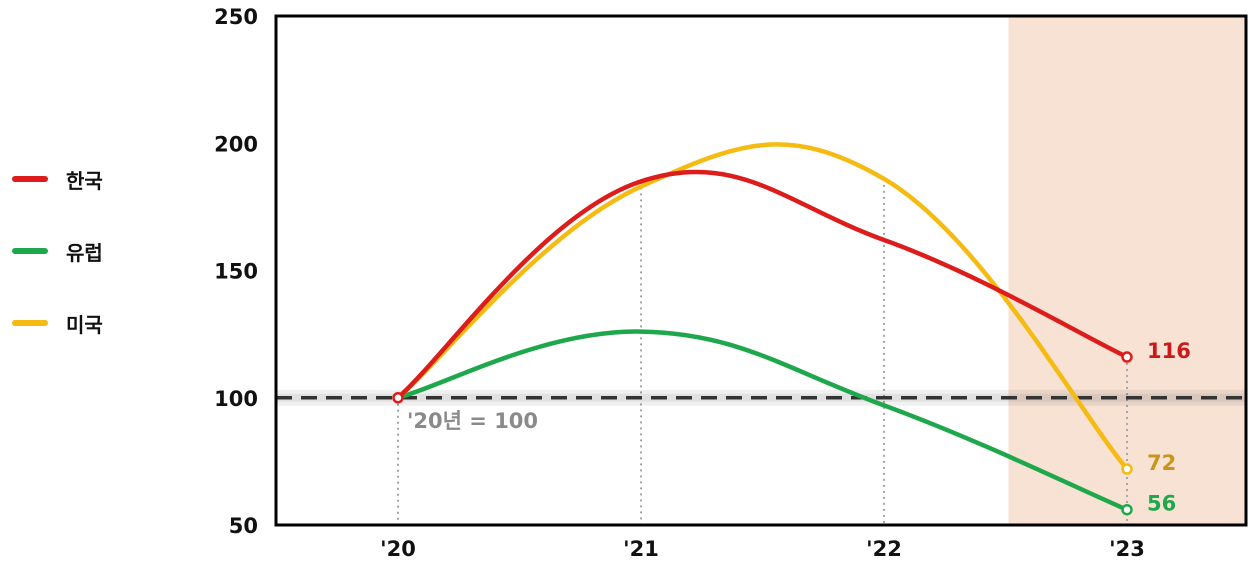 The image size is (1251, 562). What do you see at coordinates (641, 549) in the screenshot?
I see `x-tick-label: '21` at bounding box center [641, 549].